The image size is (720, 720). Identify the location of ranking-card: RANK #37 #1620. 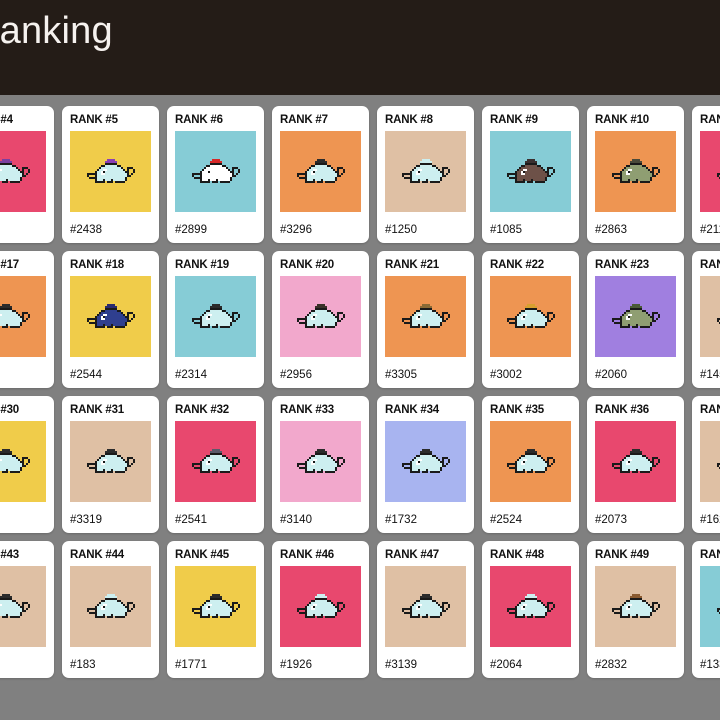
(706, 464).